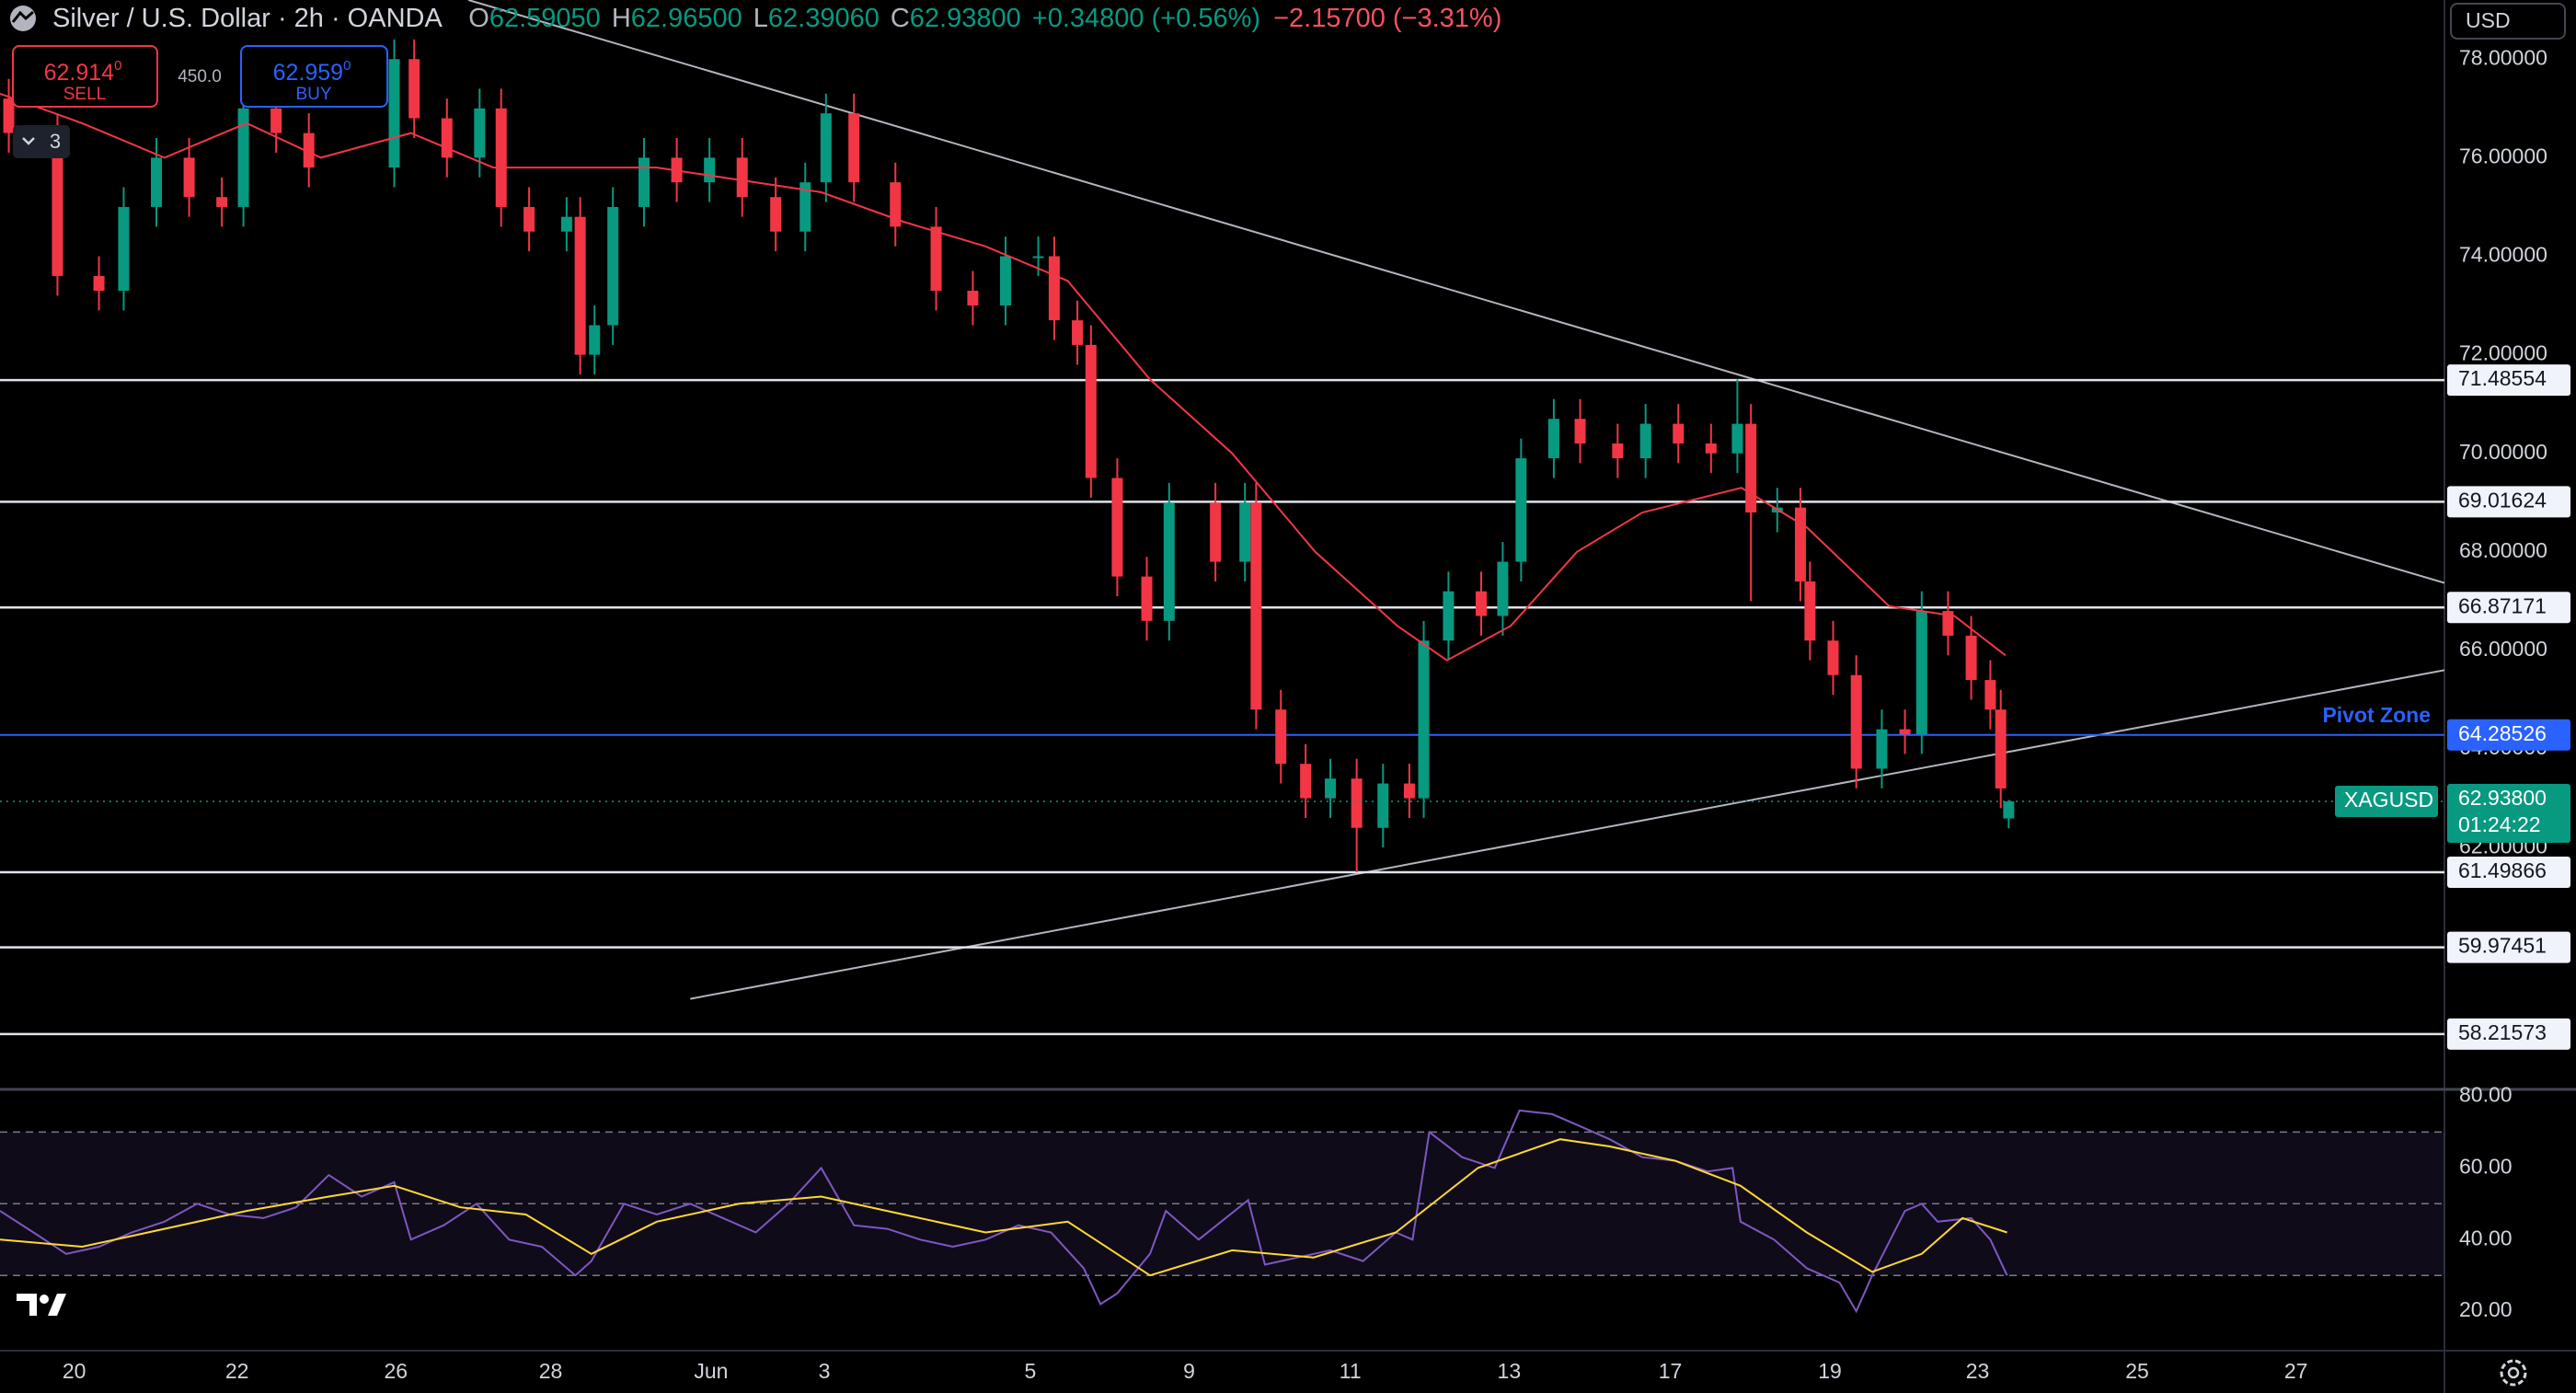  I want to click on sell-price-sup: 0, so click(117, 66).